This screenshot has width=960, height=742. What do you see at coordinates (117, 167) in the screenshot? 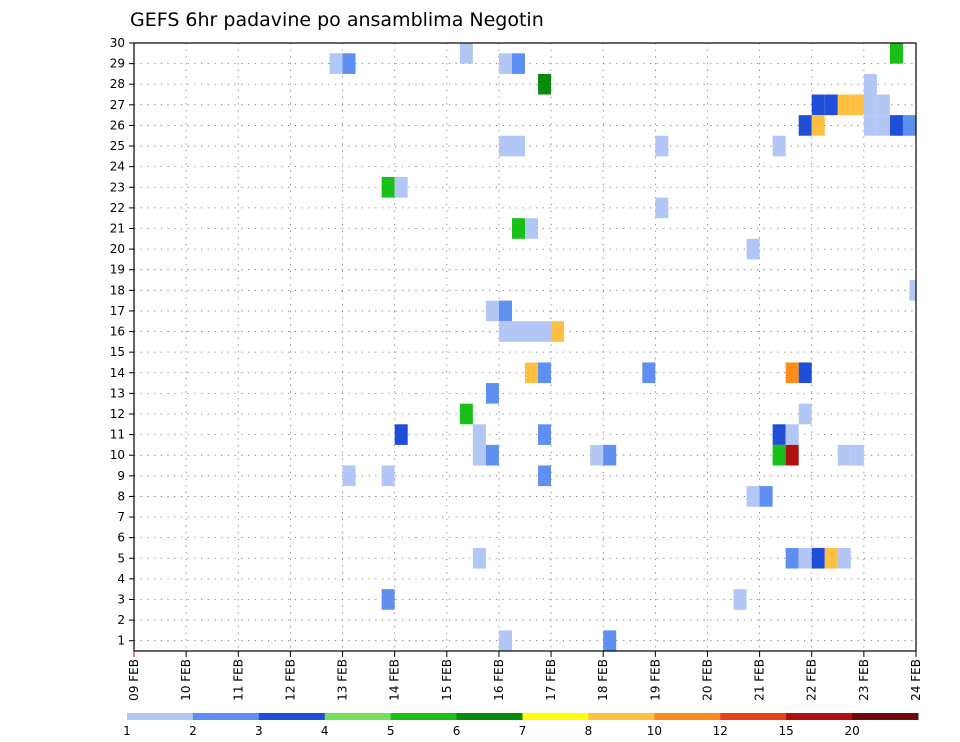
I see `y-tick-label: 24` at bounding box center [117, 167].